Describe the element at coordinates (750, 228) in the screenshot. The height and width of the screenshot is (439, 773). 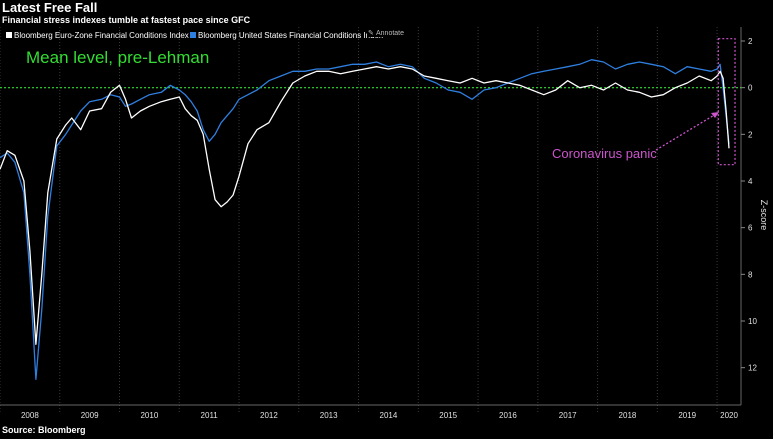
I see `y-tick-label: 6` at that location.